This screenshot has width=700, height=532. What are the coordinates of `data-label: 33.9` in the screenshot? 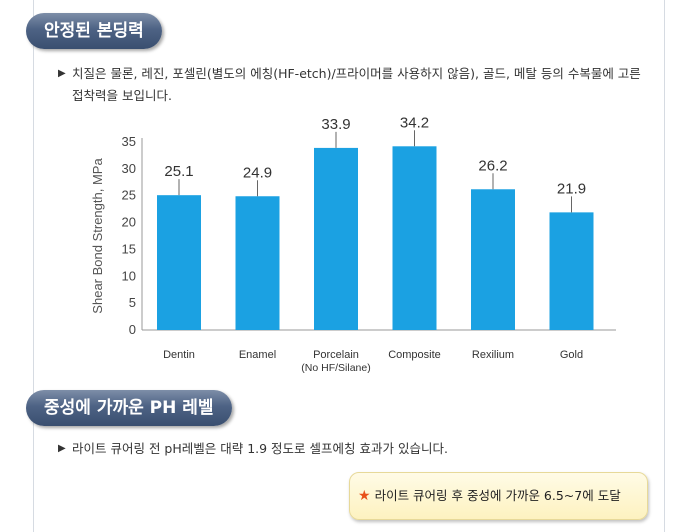 It's located at (335, 124).